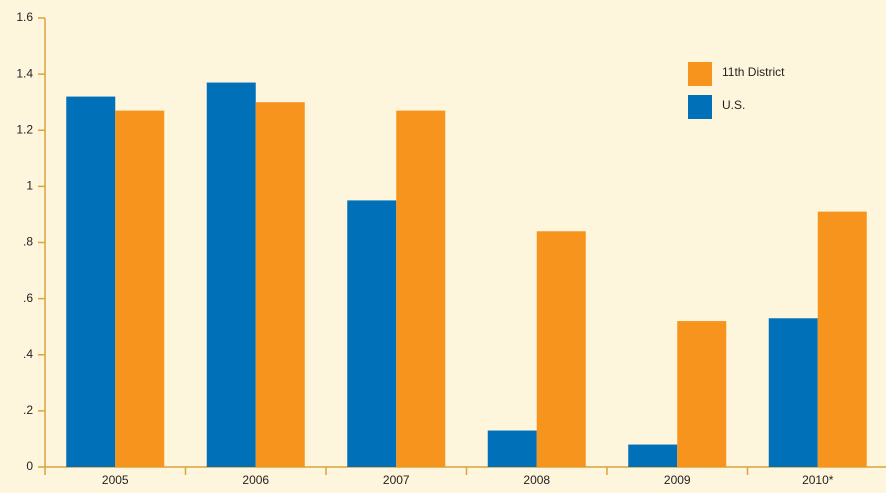 The image size is (886, 493). Describe the element at coordinates (28, 354) in the screenshot. I see `y-tick-label: .4` at that location.